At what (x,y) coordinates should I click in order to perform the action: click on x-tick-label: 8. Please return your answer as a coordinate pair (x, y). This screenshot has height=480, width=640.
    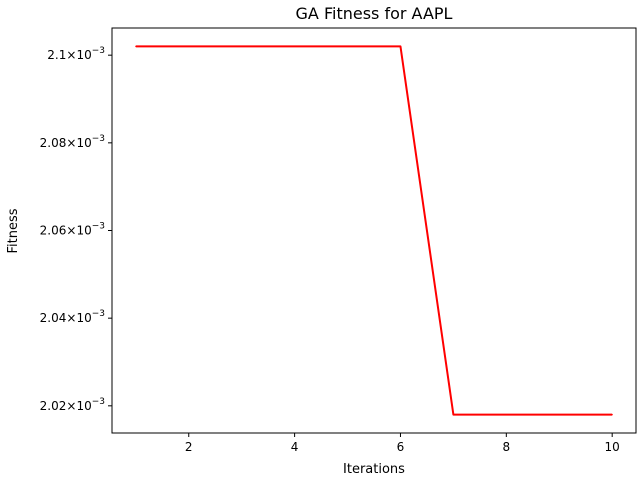
    Looking at the image, I should click on (507, 447).